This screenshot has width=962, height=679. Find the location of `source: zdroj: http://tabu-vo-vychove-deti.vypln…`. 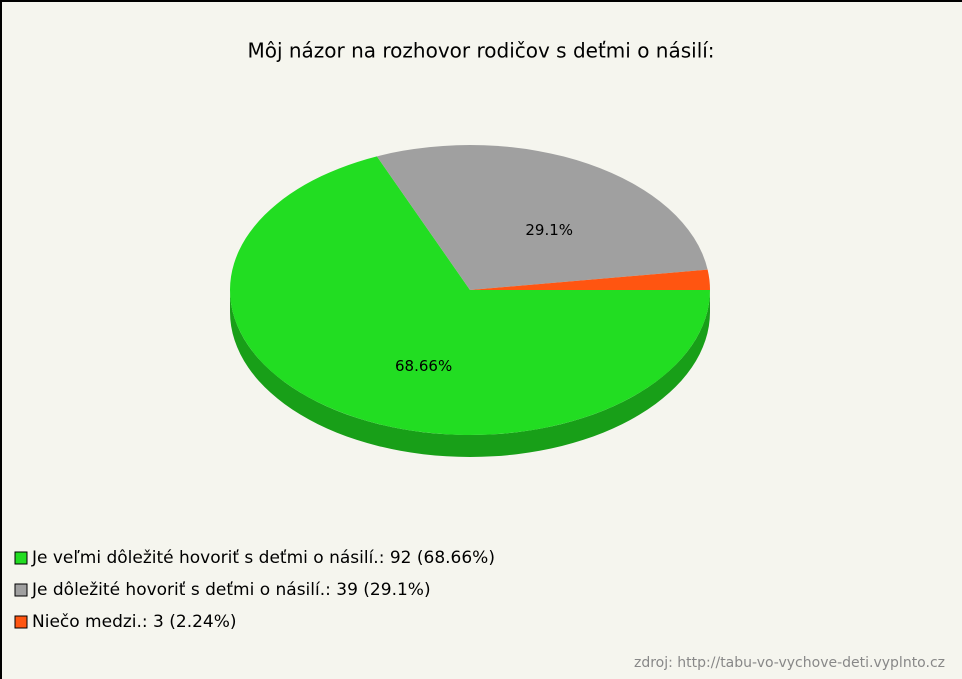

source: zdroj: http://tabu-vo-vychove-deti.vypln… is located at coordinates (789, 663).